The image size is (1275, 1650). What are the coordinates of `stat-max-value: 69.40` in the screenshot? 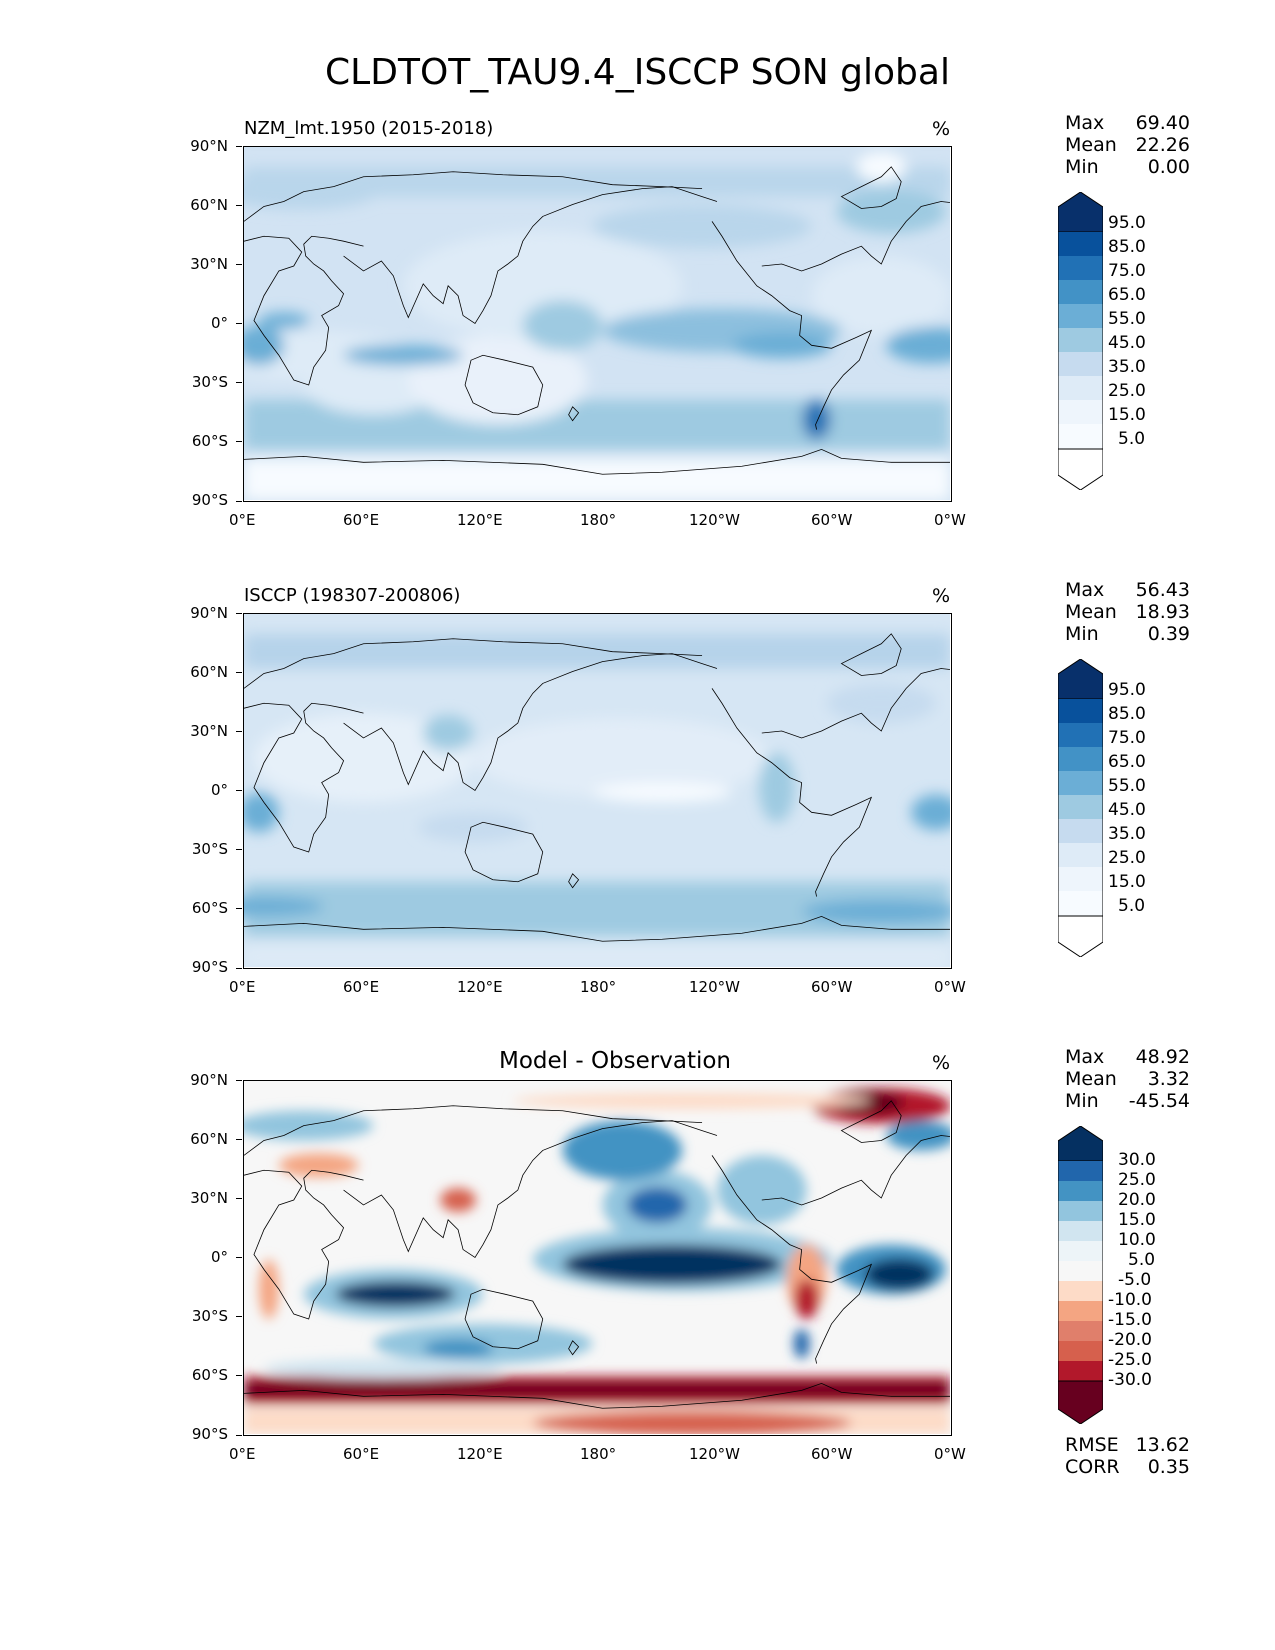 It's located at (1162, 123).